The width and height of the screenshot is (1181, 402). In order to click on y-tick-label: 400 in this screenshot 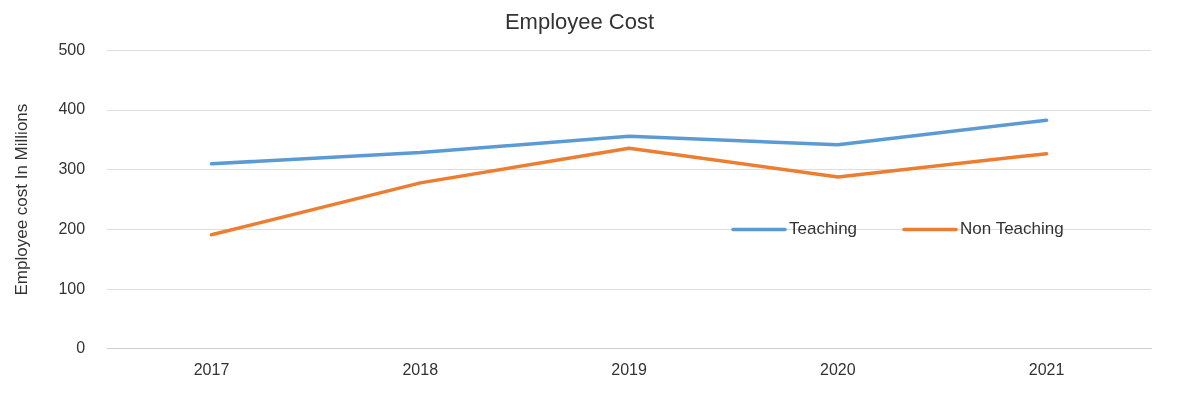, I will do `click(72, 109)`.